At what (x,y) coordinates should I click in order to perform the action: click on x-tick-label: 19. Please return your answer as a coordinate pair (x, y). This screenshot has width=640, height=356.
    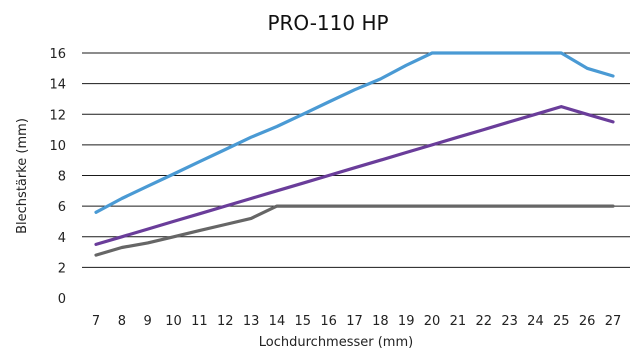
    Looking at the image, I should click on (406, 321).